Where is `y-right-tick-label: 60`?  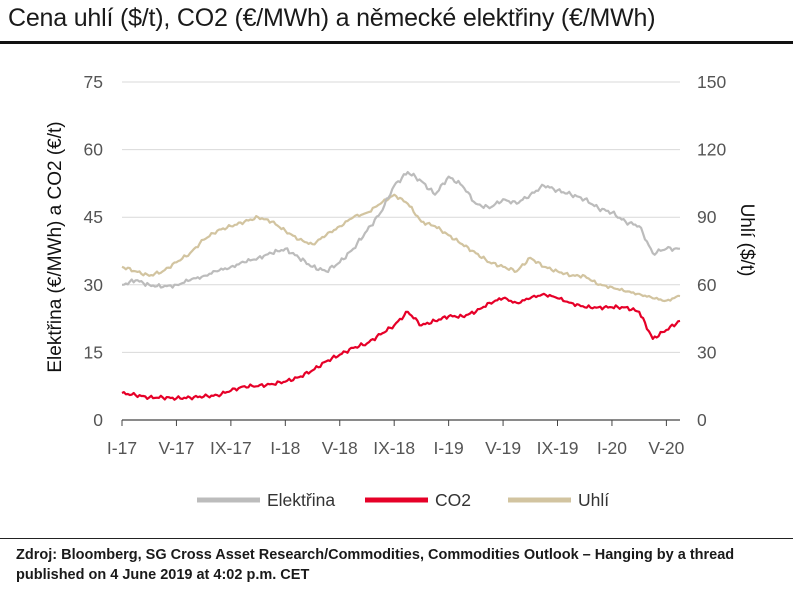 y-right-tick-label: 60 is located at coordinates (707, 285).